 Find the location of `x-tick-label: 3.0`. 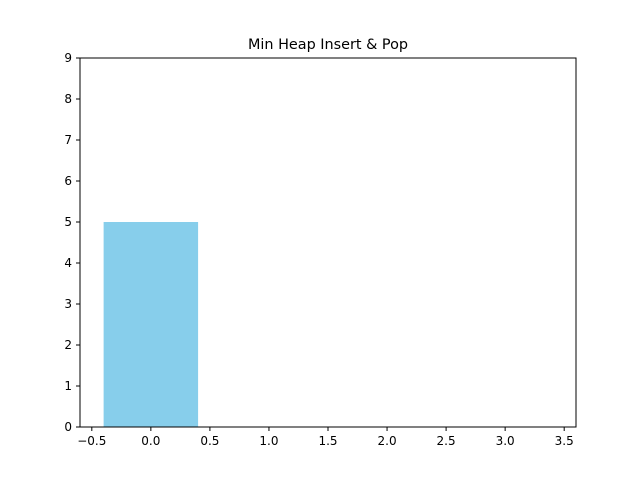

x-tick-label: 3.0 is located at coordinates (505, 441).